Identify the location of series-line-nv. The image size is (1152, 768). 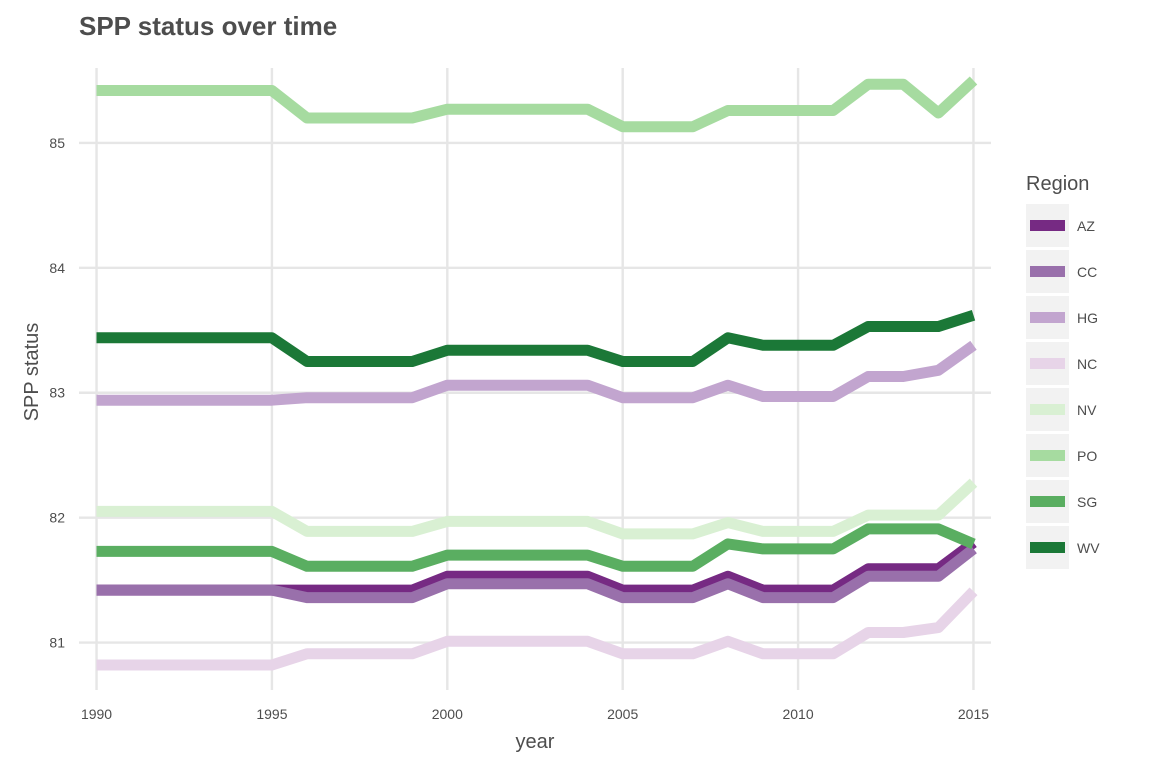
(537, 509).